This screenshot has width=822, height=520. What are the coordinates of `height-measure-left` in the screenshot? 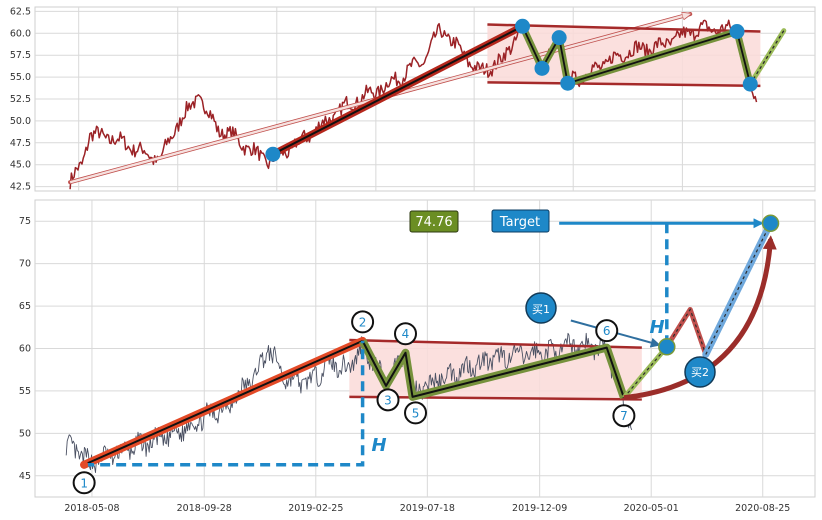 It's located at (224, 403).